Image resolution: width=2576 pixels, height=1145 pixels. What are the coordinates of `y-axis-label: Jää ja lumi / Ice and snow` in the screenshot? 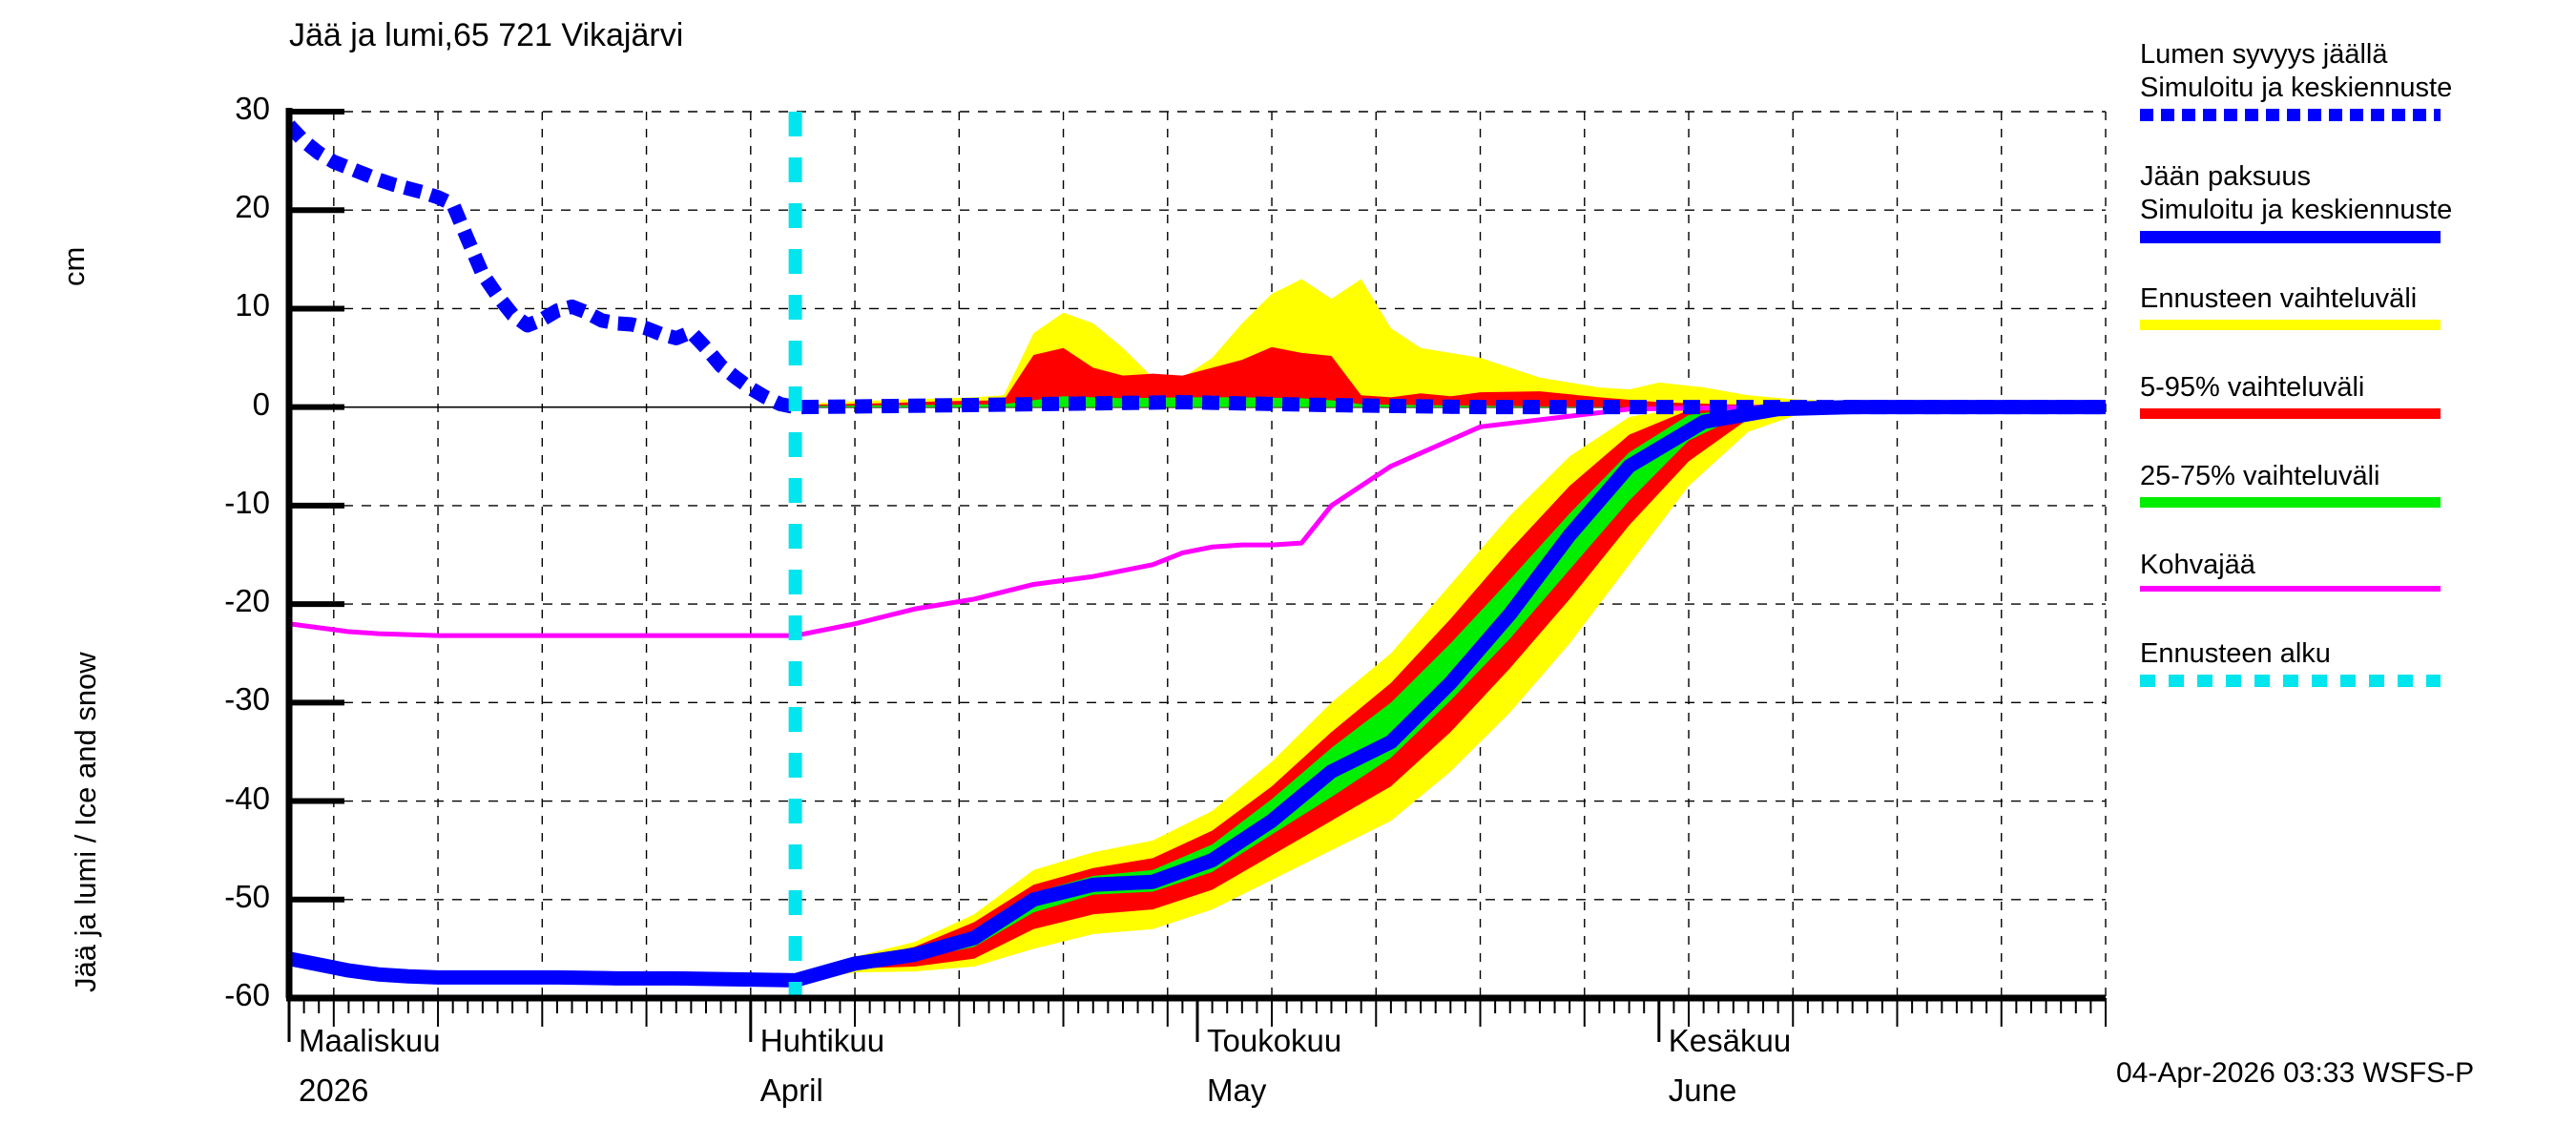 It's located at (85, 822).